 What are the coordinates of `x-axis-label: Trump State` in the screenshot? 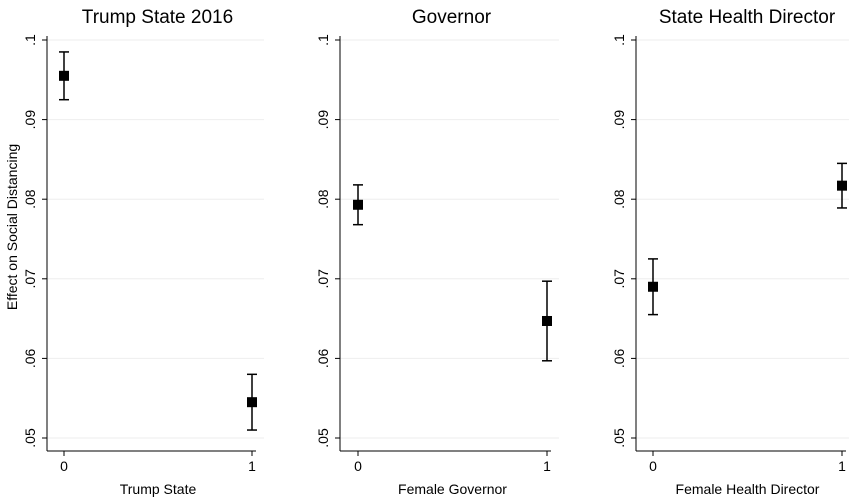 It's located at (158, 489).